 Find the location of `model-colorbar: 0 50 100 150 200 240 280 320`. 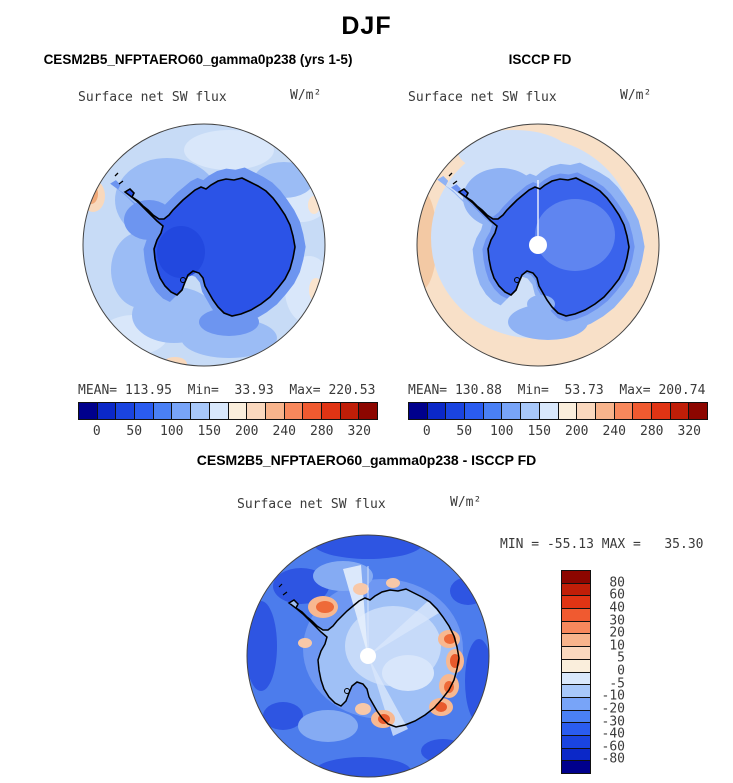

model-colorbar: 0 50 100 150 200 240 280 320 is located at coordinates (228, 421).